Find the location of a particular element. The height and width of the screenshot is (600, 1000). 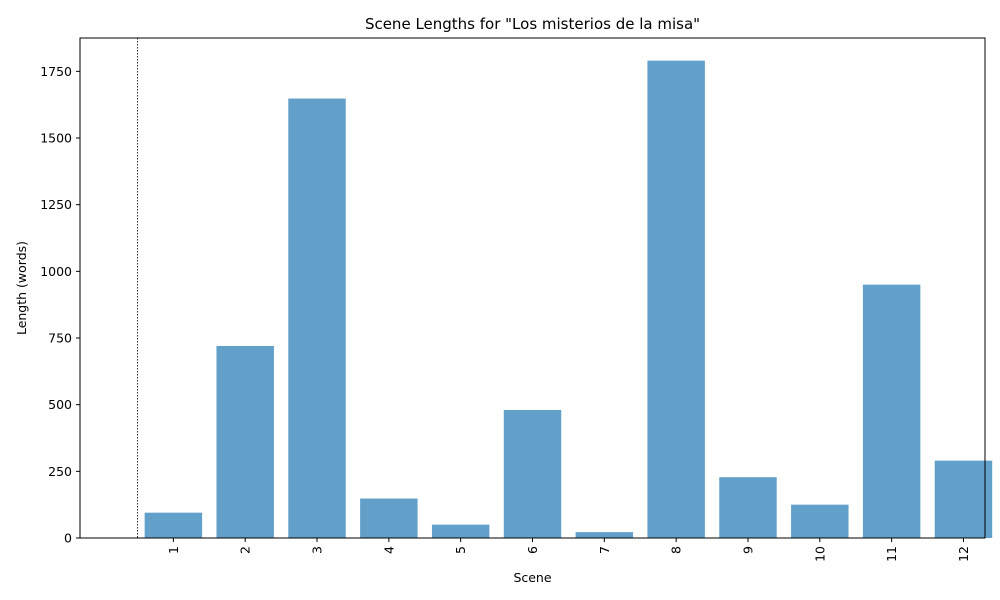

x-tick-label: 1 is located at coordinates (173, 550).